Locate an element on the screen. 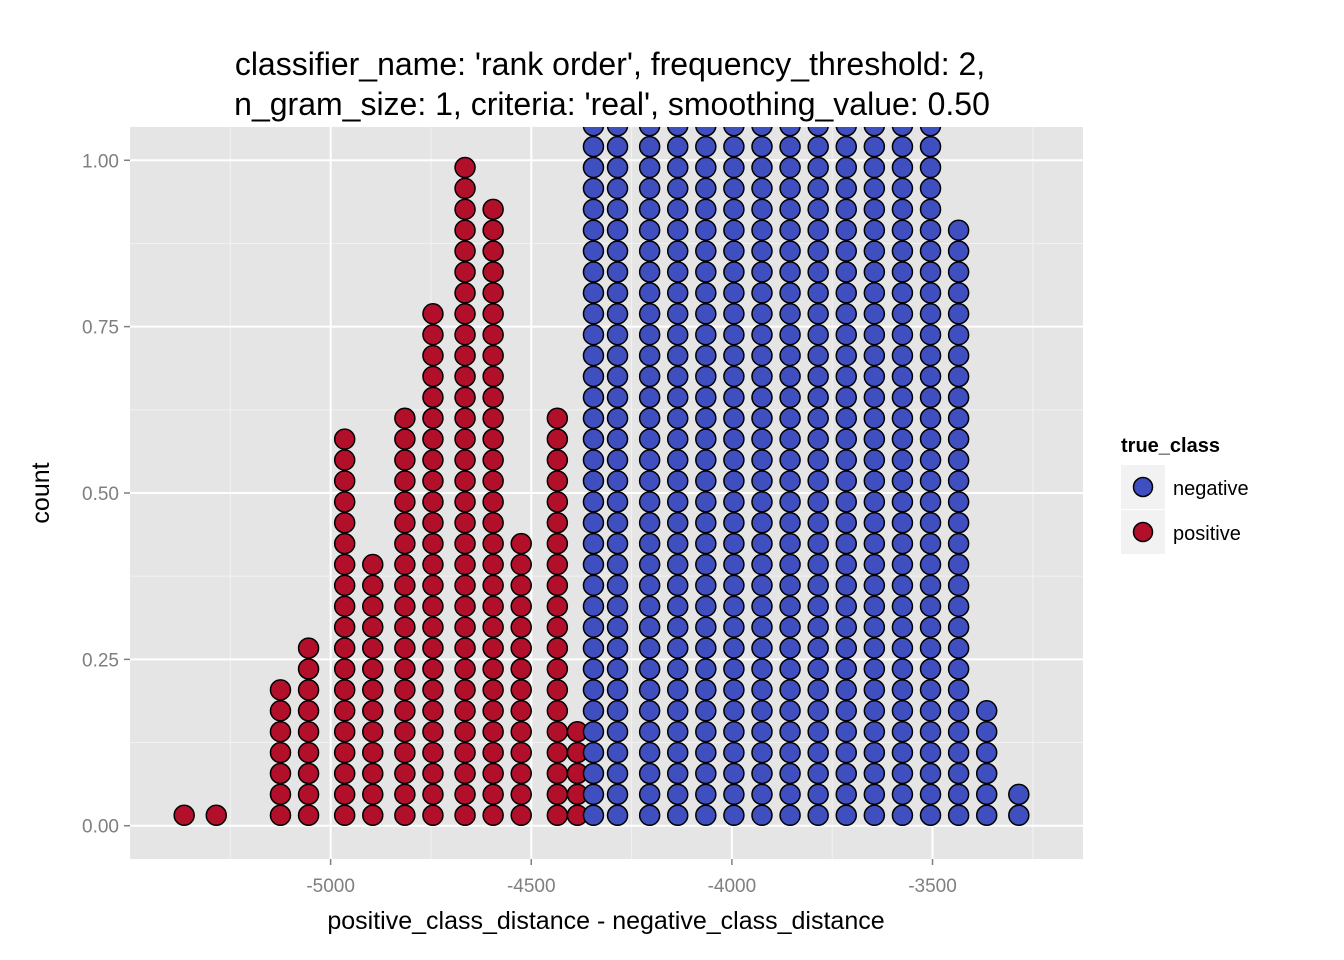  legend-label-positive: positive is located at coordinates (1207, 534).